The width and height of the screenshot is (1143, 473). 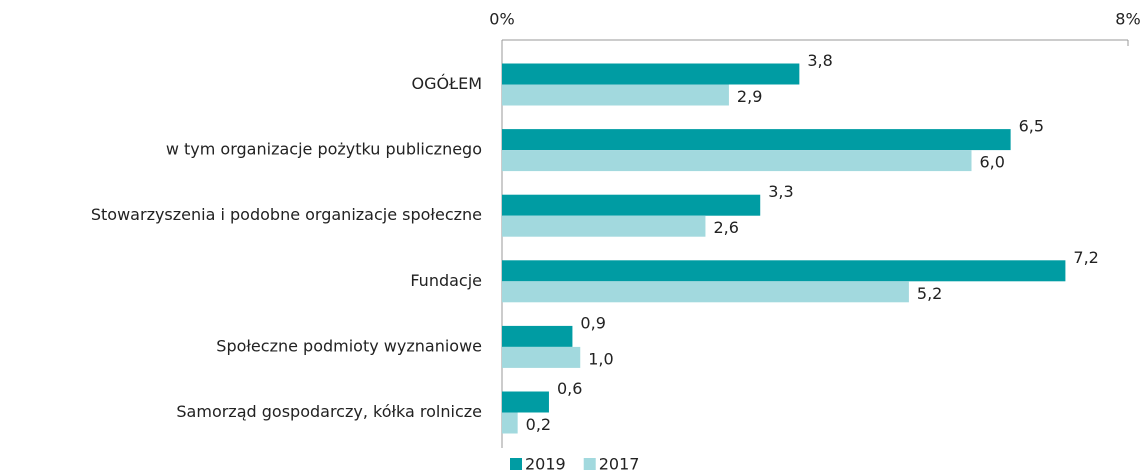 What do you see at coordinates (569, 388) in the screenshot?
I see `value-label: 0,6` at bounding box center [569, 388].